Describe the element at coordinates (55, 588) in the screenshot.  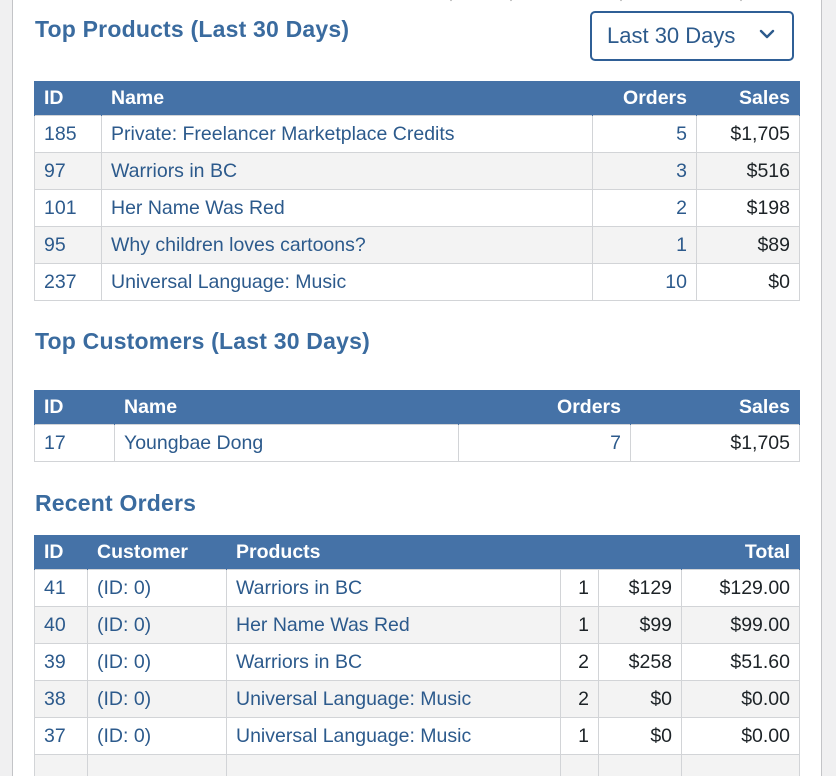
I see `order-id-link: 41` at that location.